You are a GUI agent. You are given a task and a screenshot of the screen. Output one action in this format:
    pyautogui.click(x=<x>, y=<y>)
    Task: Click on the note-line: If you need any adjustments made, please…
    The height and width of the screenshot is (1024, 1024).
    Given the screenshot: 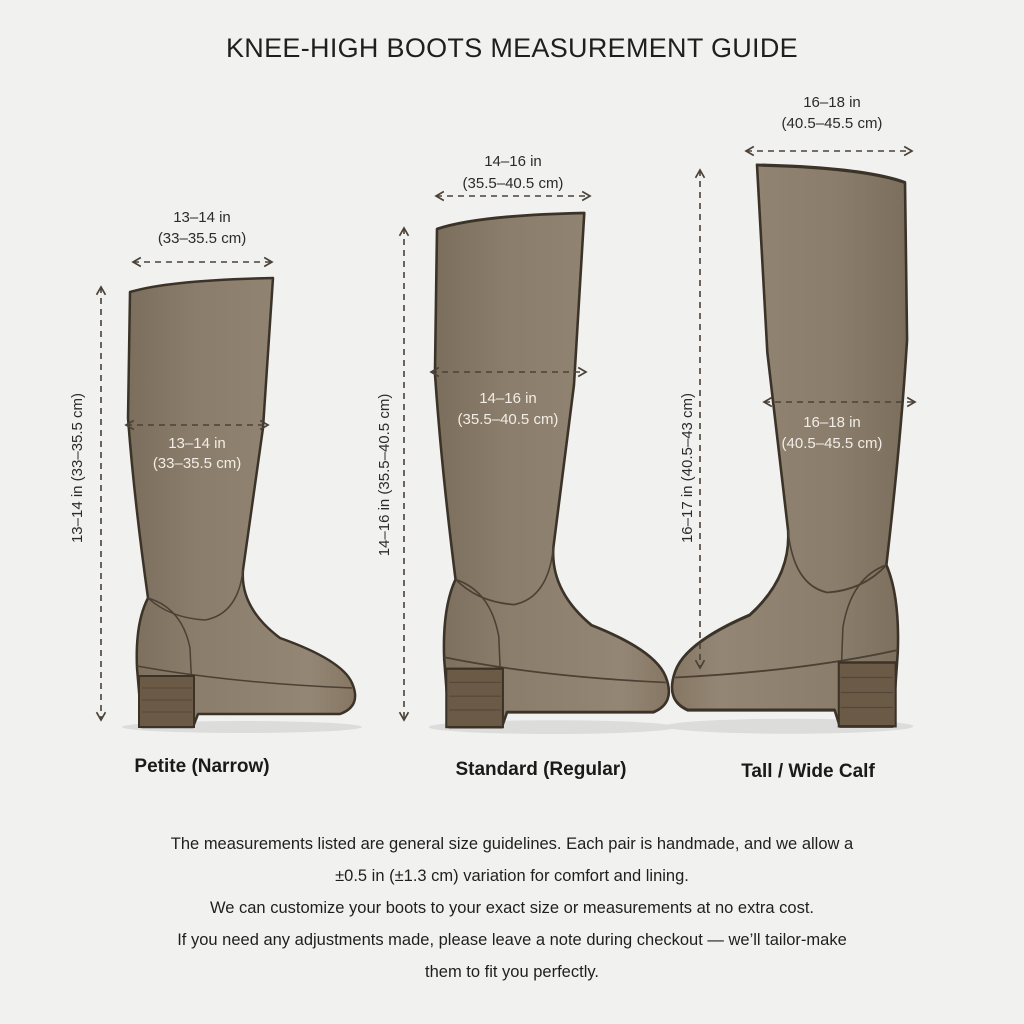 What is the action you would take?
    pyautogui.click(x=512, y=940)
    